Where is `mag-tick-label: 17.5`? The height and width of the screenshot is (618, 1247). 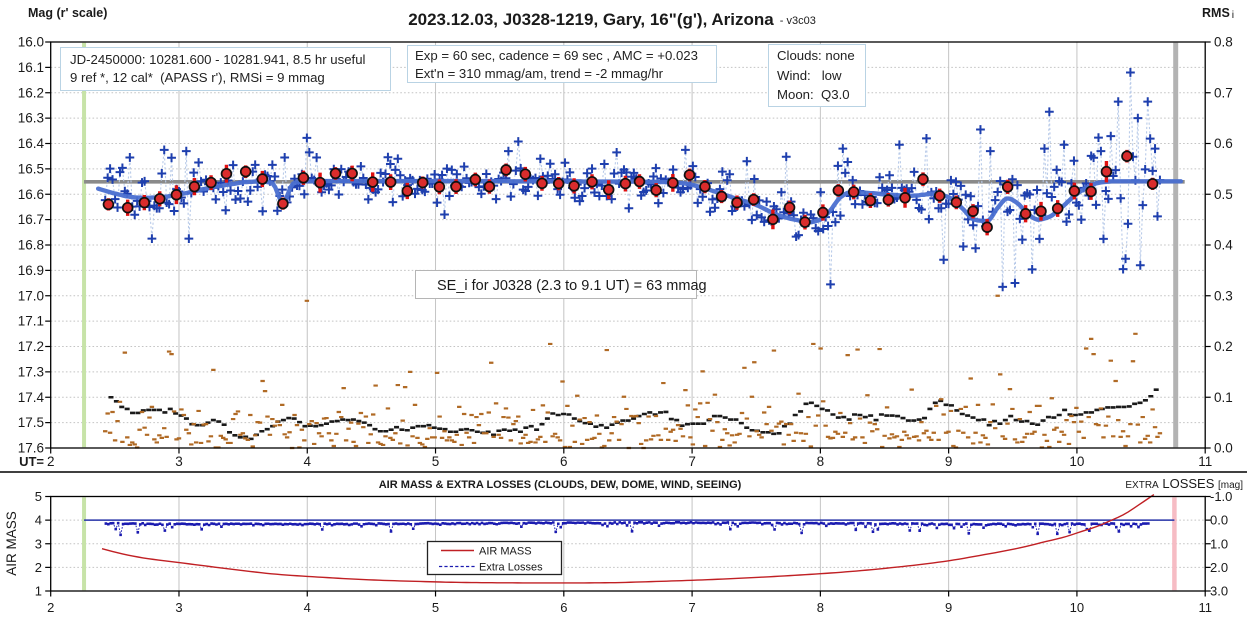
mag-tick-label: 17.5 is located at coordinates (31, 422).